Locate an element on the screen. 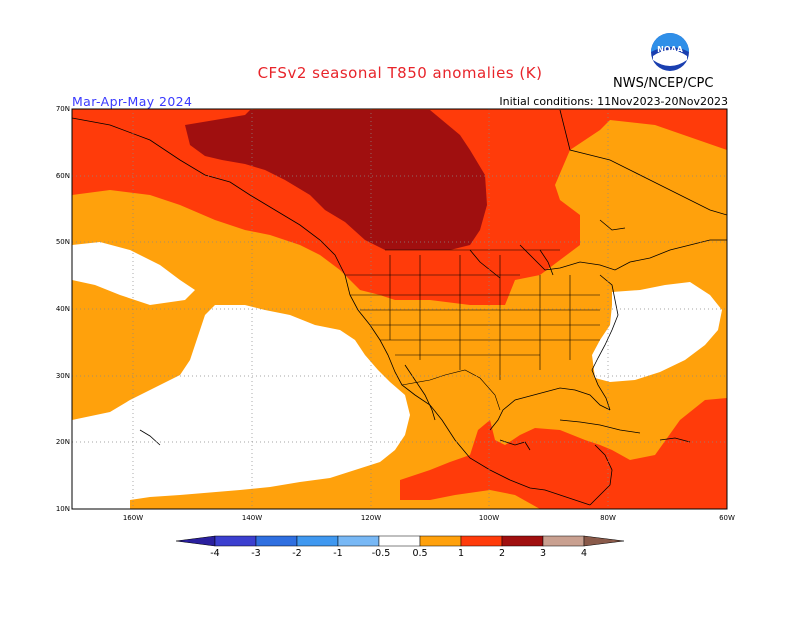 The height and width of the screenshot is (618, 800). colorbar-label-neg3: -3 is located at coordinates (256, 553).